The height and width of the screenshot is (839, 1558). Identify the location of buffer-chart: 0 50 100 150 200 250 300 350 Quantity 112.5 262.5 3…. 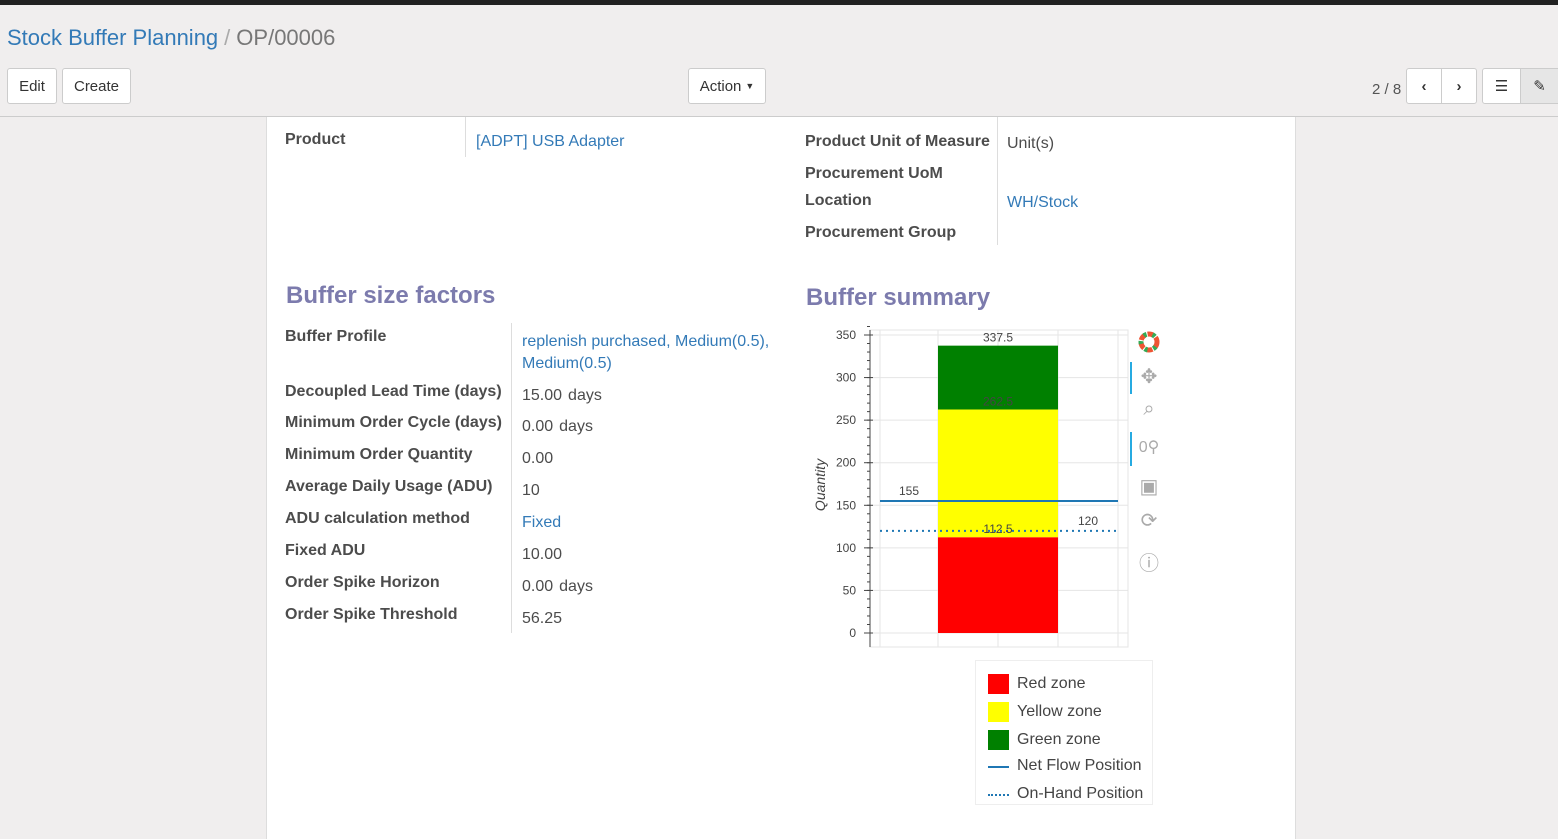
(970, 486).